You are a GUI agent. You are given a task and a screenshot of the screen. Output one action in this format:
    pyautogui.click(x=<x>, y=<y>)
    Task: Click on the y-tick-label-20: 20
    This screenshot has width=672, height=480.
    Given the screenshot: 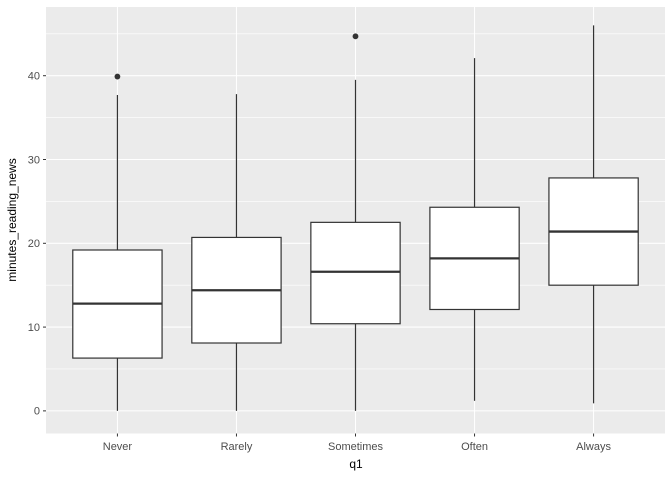 What is the action you would take?
    pyautogui.click(x=34, y=244)
    